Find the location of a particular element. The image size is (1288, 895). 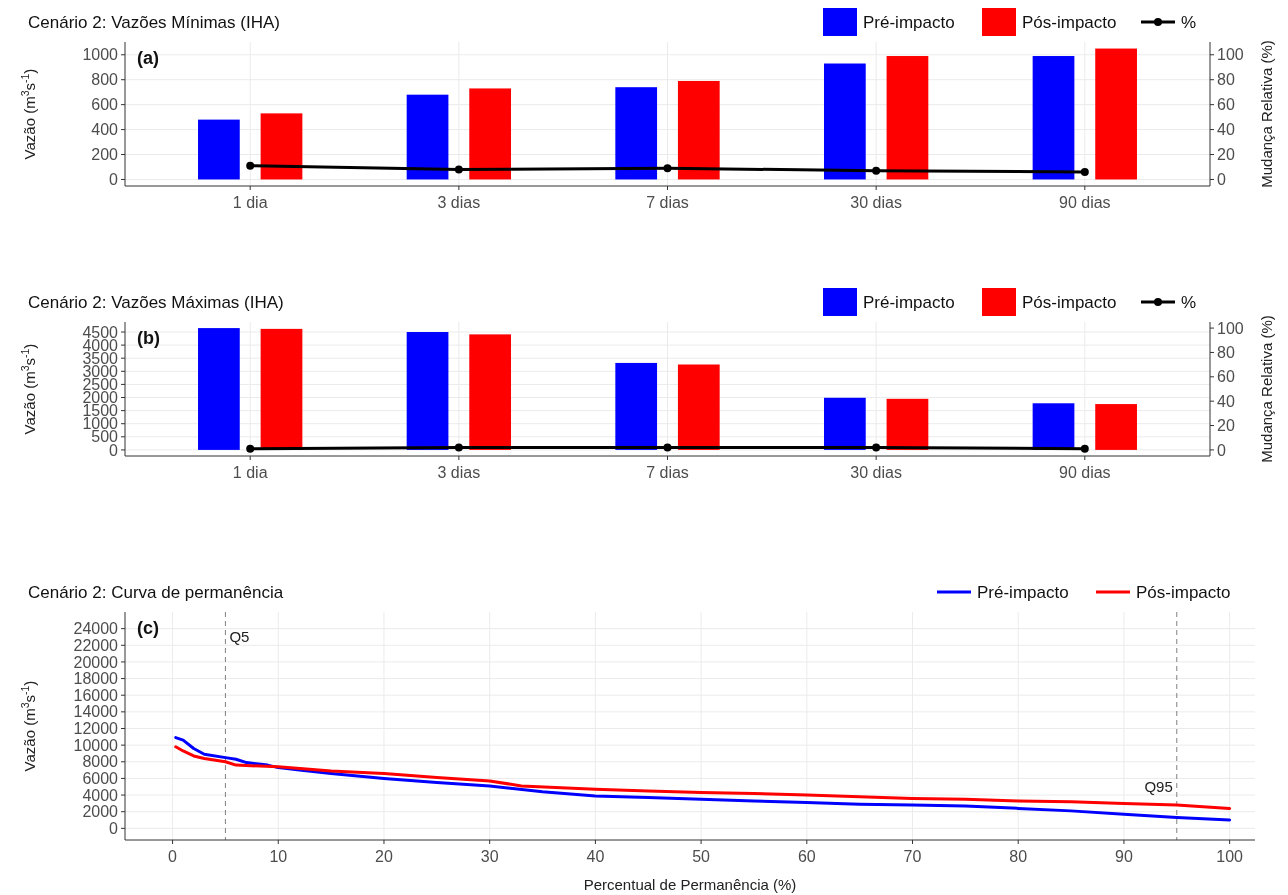

x-tick-label: 10 is located at coordinates (278, 856).